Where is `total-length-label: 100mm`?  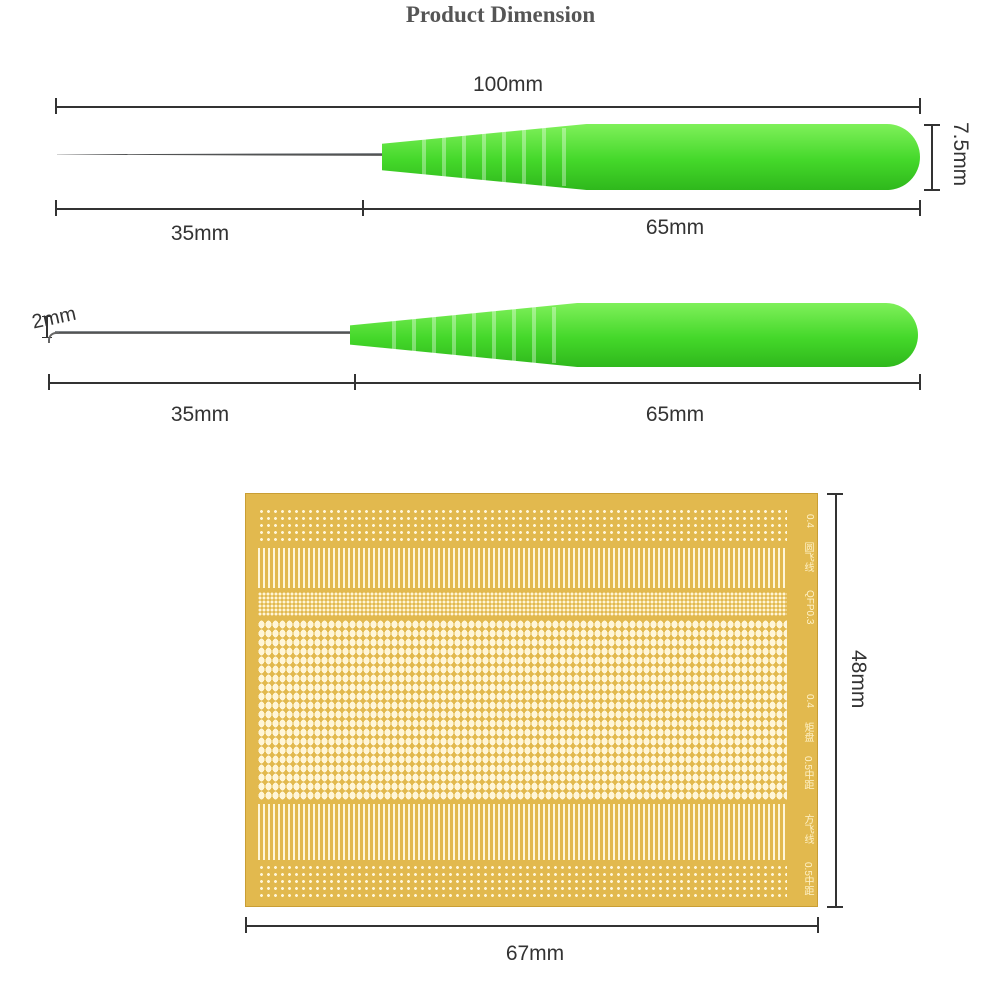 total-length-label: 100mm is located at coordinates (508, 84).